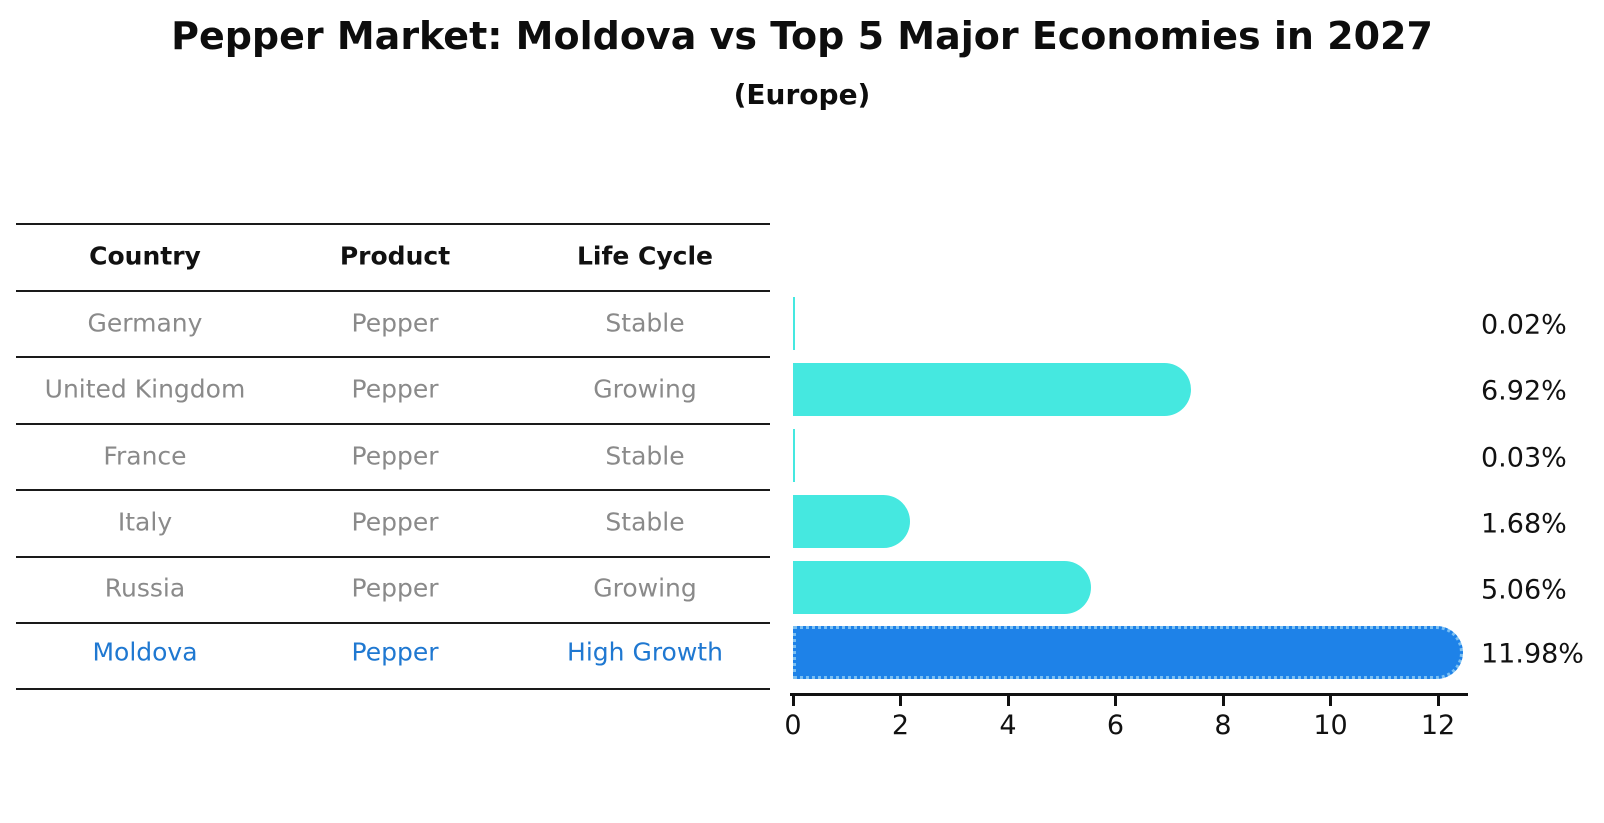  Describe the element at coordinates (900, 725) in the screenshot. I see `x-tick-label: 2` at that location.